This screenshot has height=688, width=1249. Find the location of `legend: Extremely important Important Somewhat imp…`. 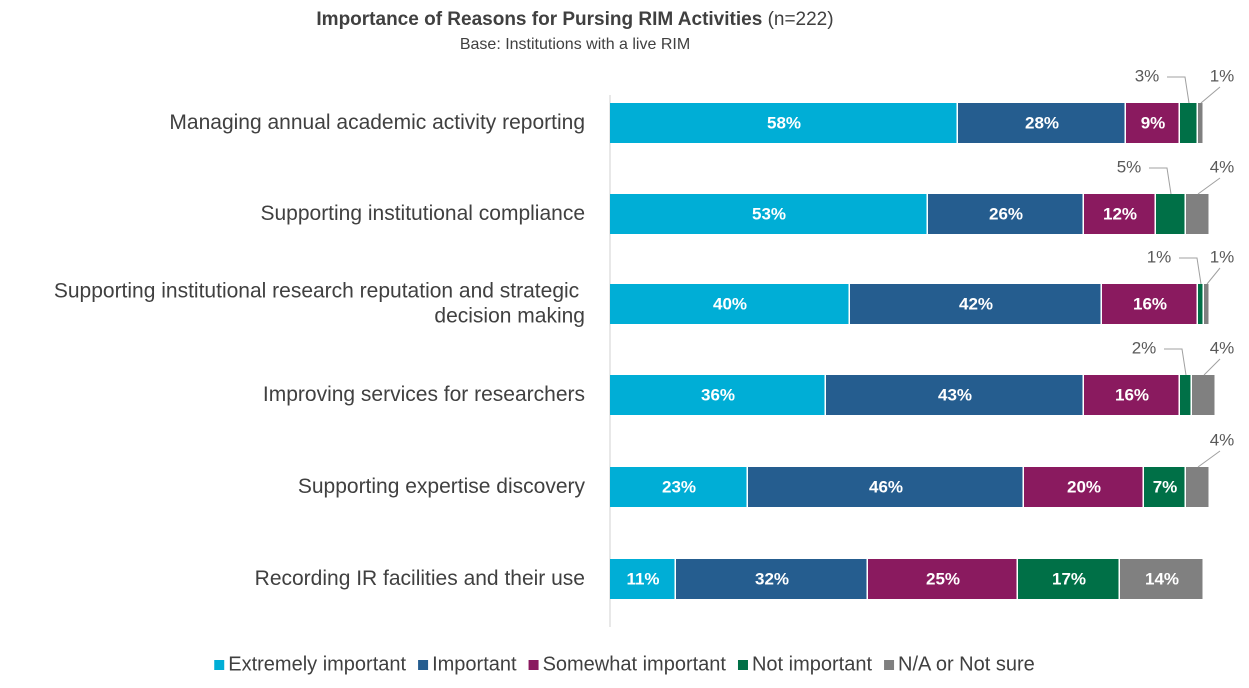

legend: Extremely important Important Somewhat imp… is located at coordinates (624, 664).